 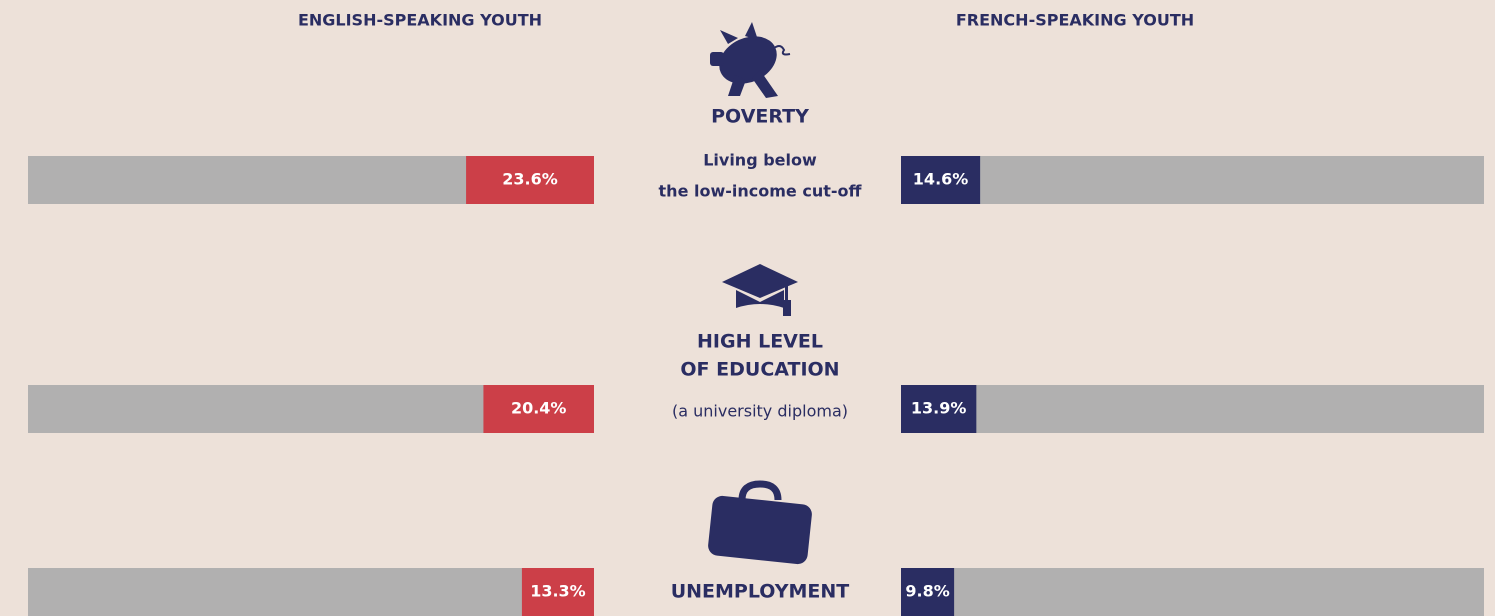 I want to click on value-label: 13.3%, so click(x=558, y=591).